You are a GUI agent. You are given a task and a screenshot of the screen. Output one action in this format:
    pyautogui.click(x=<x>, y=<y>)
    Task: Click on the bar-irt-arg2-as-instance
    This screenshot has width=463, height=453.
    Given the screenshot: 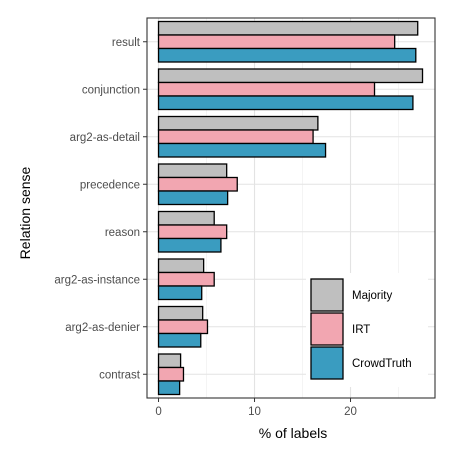 What is the action you would take?
    pyautogui.click(x=186, y=279)
    